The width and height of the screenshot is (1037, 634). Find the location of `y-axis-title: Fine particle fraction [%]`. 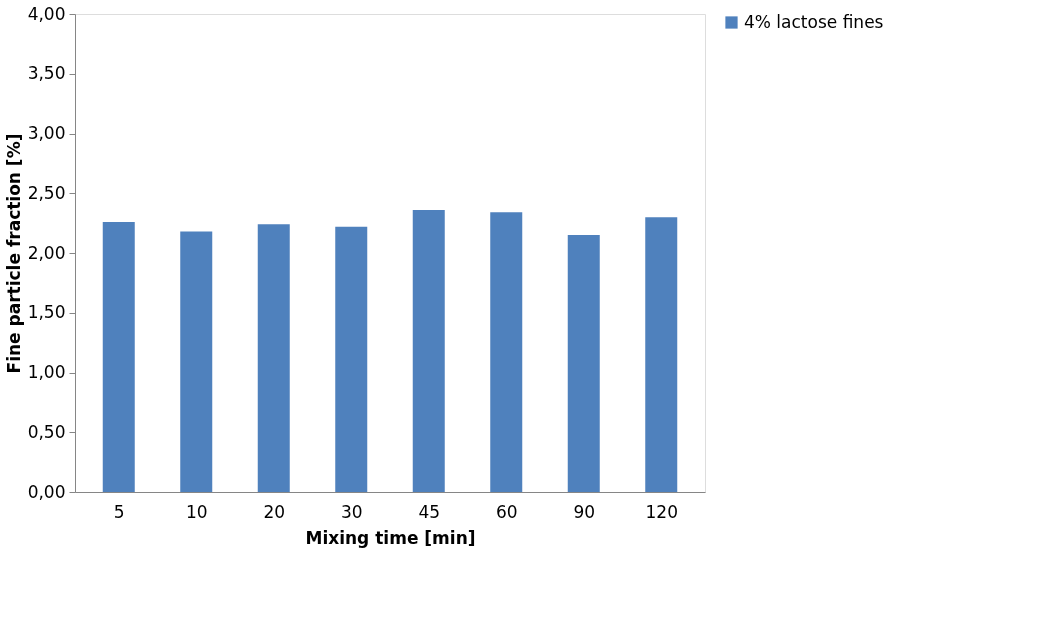

y-axis-title: Fine particle fraction [%] is located at coordinates (13, 253).